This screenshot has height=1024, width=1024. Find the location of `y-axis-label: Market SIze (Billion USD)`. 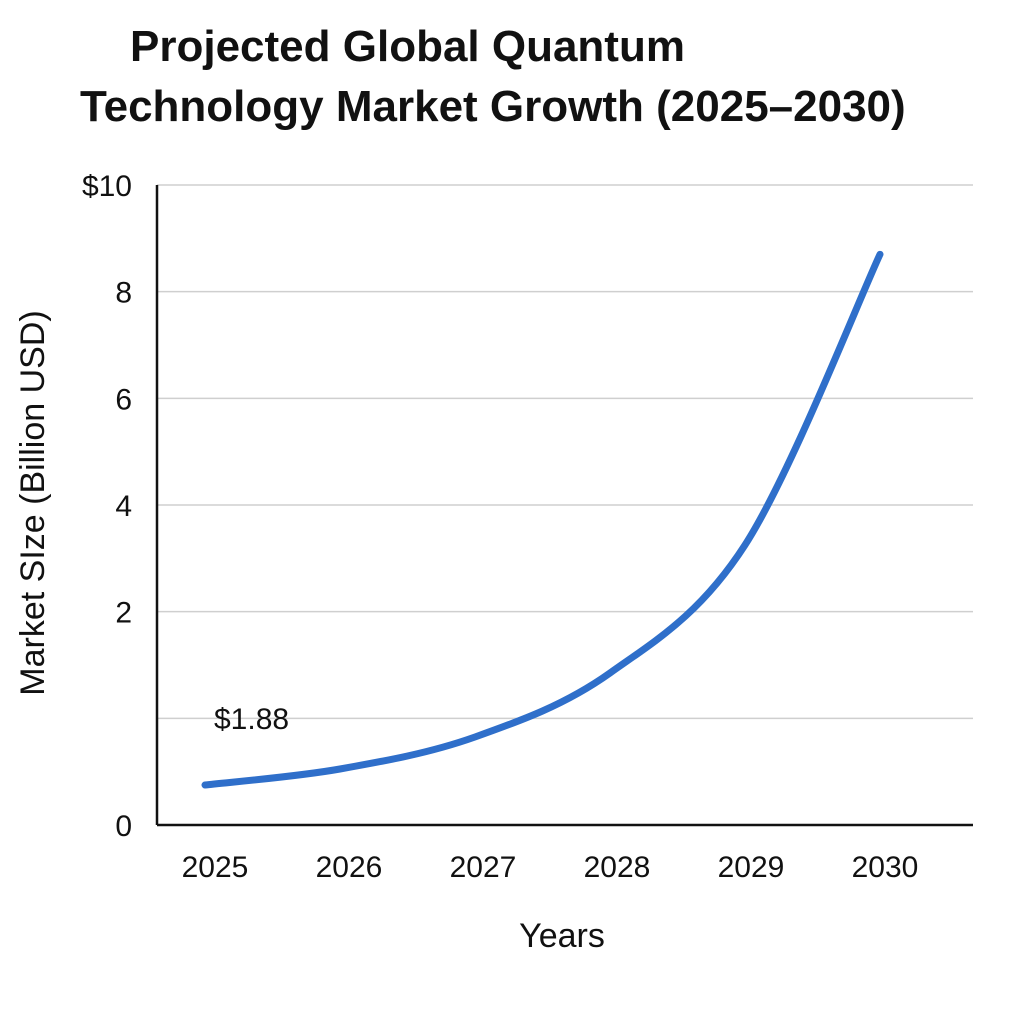

y-axis-label: Market SIze (Billion USD) is located at coordinates (33, 502).